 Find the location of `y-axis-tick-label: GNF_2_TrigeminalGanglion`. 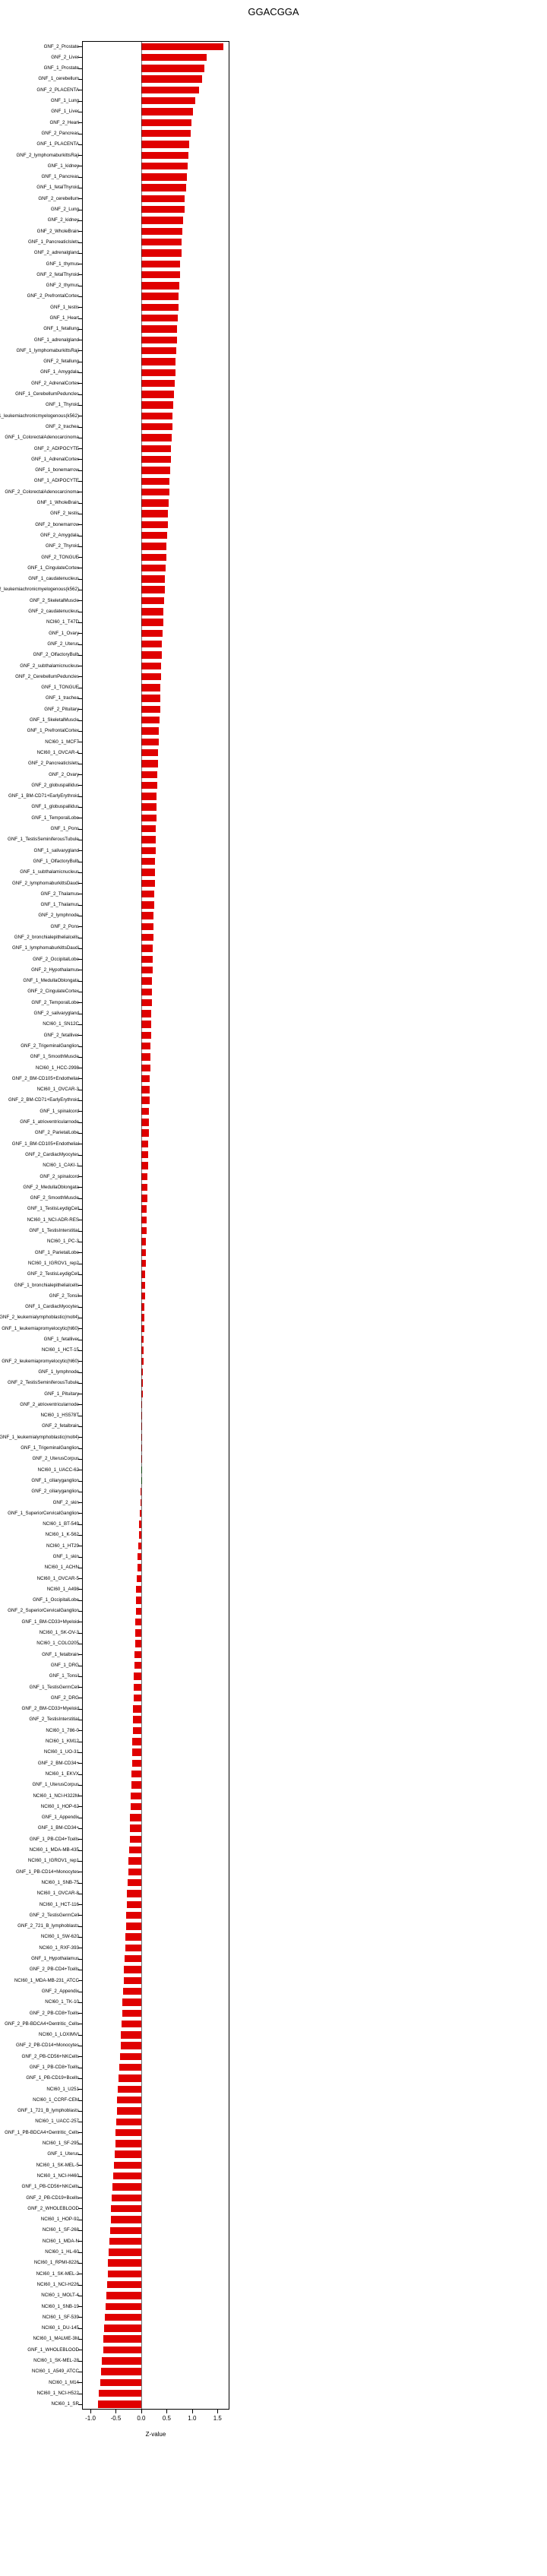

y-axis-tick-label: GNF_2_TrigeminalGanglion is located at coordinates (50, 1046).